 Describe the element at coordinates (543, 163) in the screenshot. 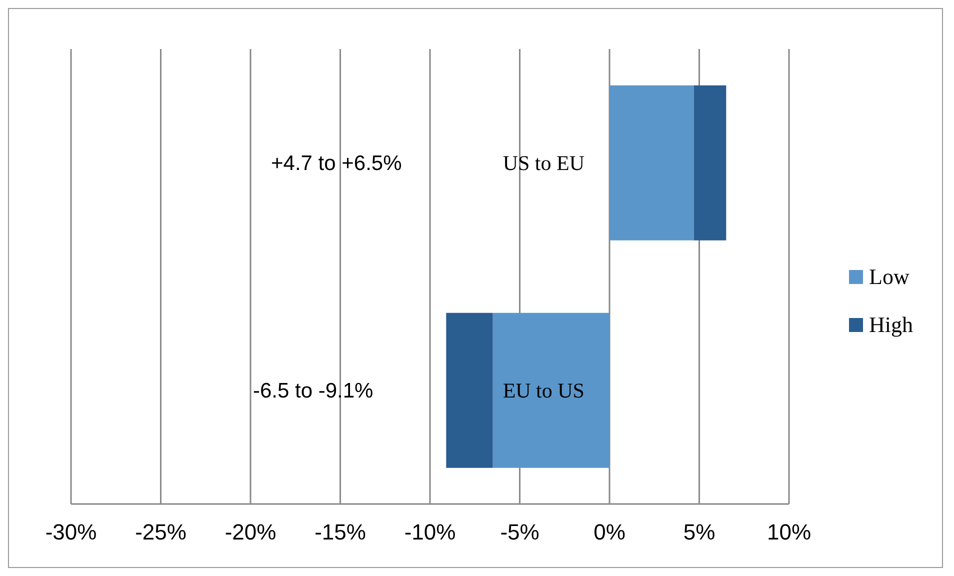

I see `y-tick-label: US to EU` at that location.